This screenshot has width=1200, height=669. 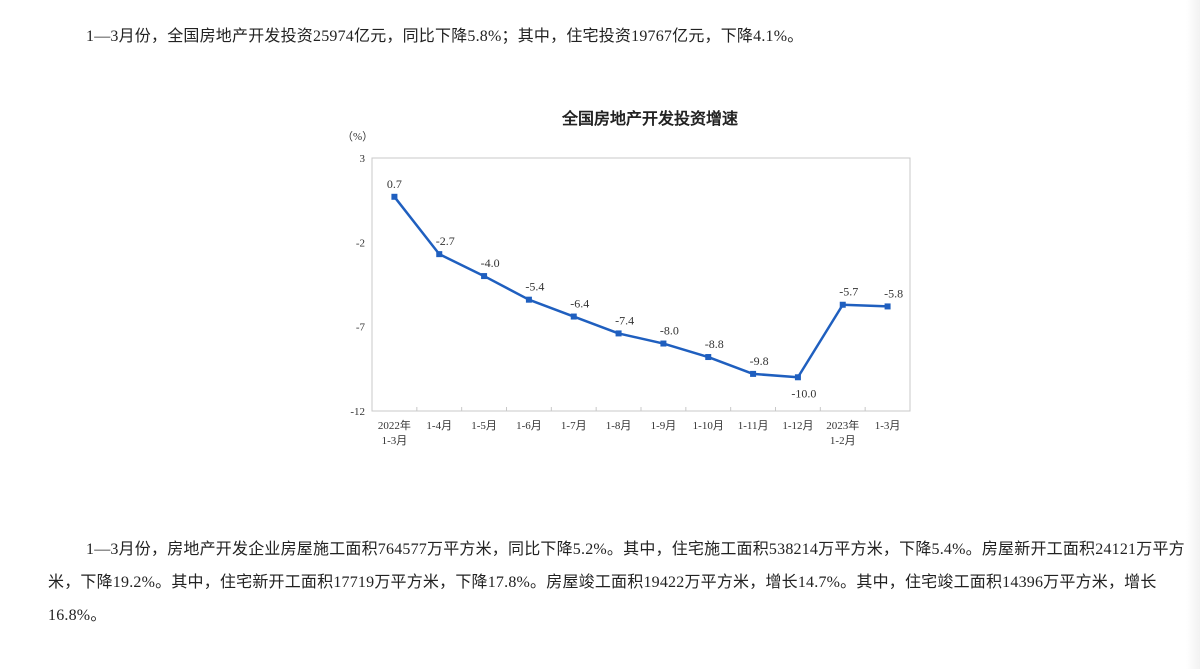 What do you see at coordinates (649, 118) in the screenshot?
I see `chart-title: 全国房地产开发投资增速` at bounding box center [649, 118].